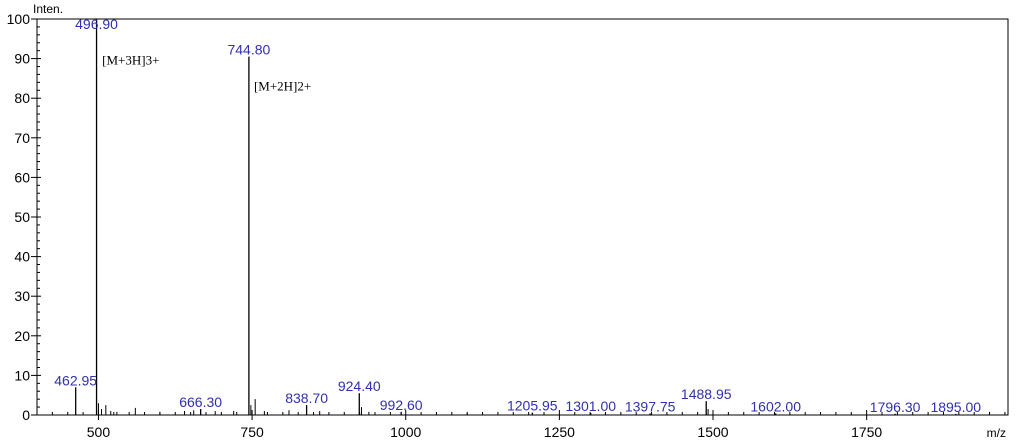 The height and width of the screenshot is (448, 1024). What do you see at coordinates (895, 407) in the screenshot?
I see `peak-label: 1796.30` at bounding box center [895, 407].